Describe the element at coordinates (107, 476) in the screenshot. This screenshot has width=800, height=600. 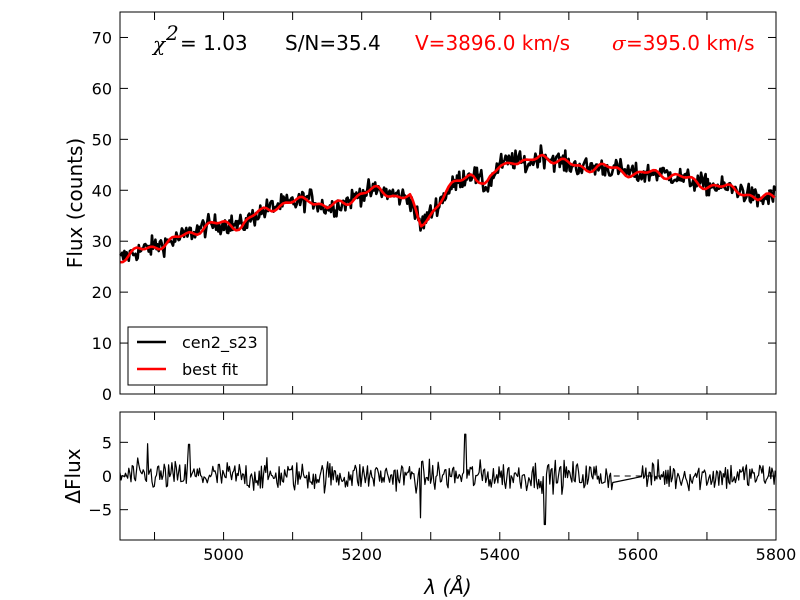
I see `residuals-y-tick-label: 0` at that location.